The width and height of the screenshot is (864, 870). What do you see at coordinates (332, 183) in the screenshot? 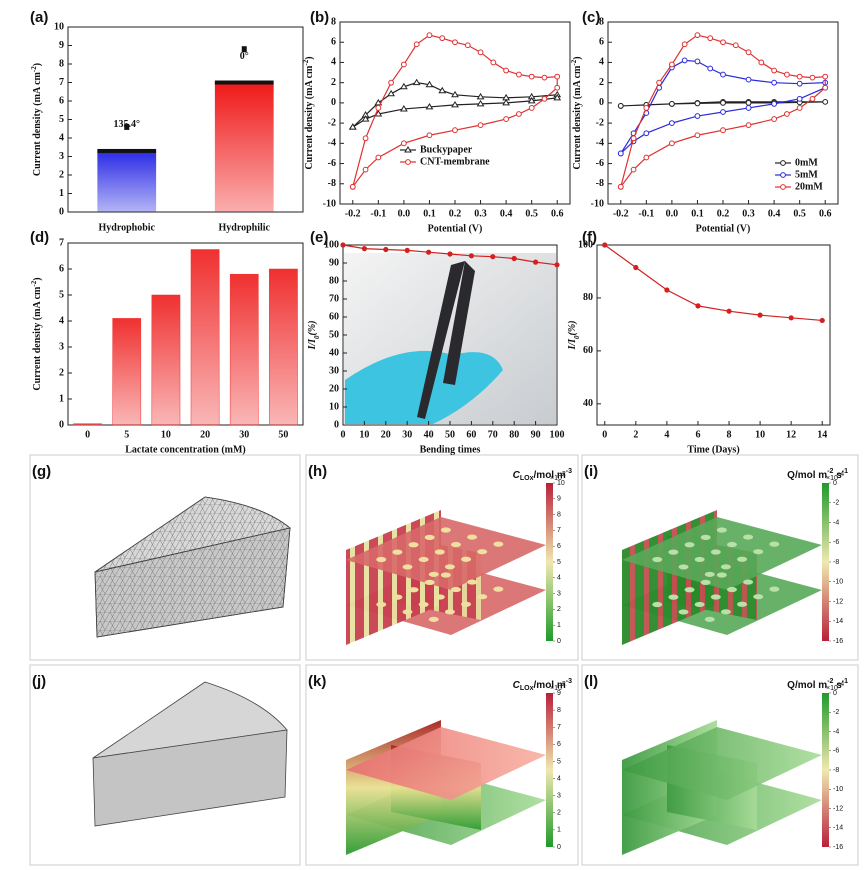
I see `y-tick-label: -8` at bounding box center [332, 183].